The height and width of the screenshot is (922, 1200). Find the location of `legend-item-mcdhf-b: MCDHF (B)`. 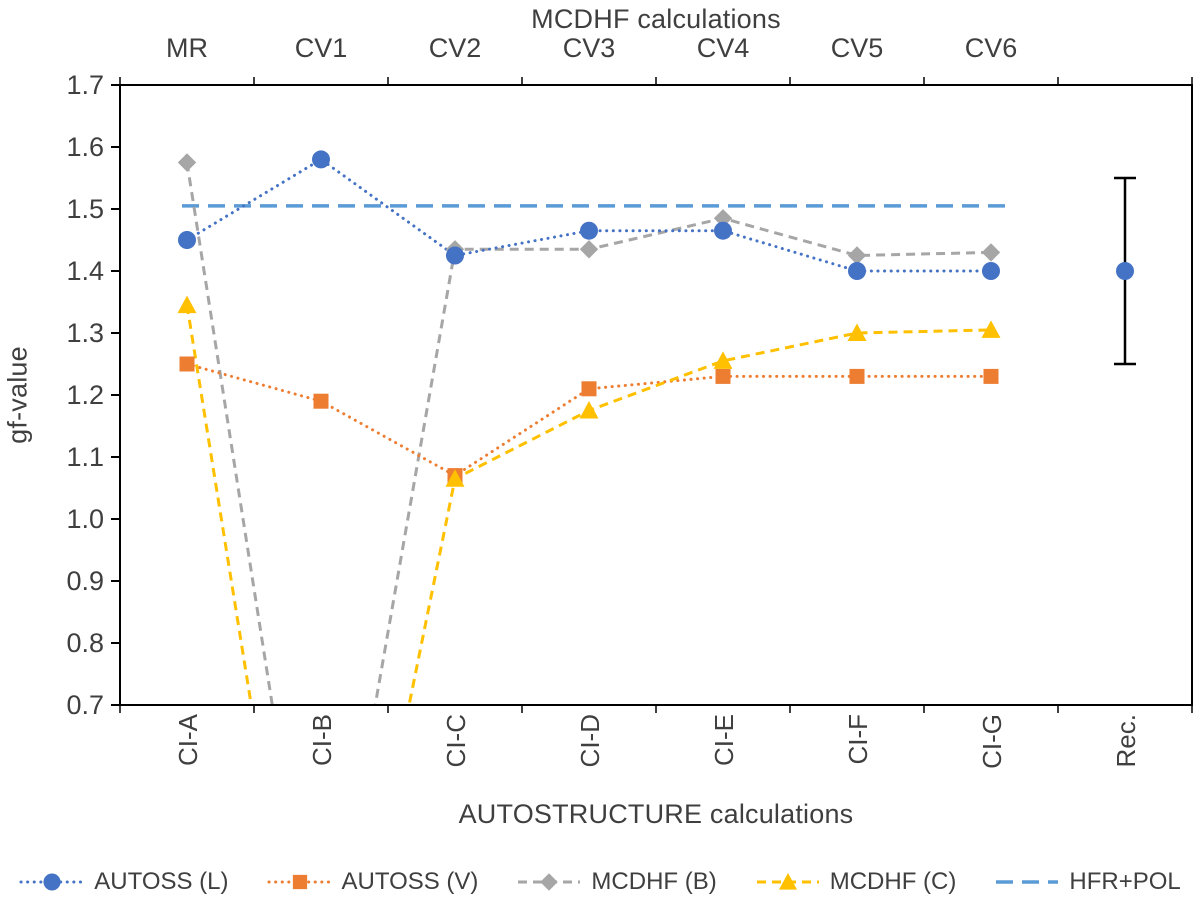

legend-item-mcdhf-b: MCDHF (B) is located at coordinates (616, 882).